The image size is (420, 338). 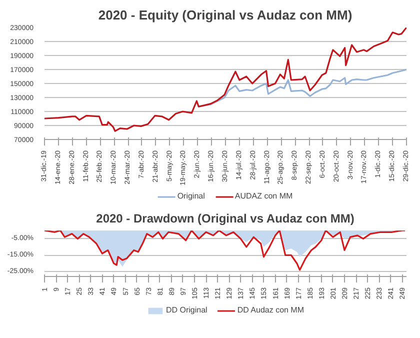 I want to click on legend-label: Original, so click(x=191, y=196).